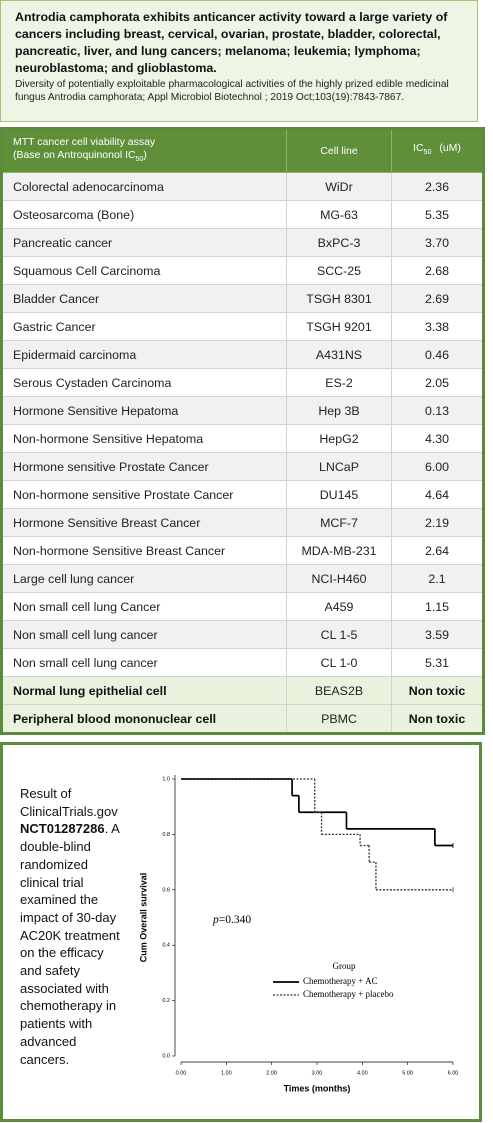 The image size is (493, 1123). I want to click on annotation-text: =0.340, so click(235, 920).